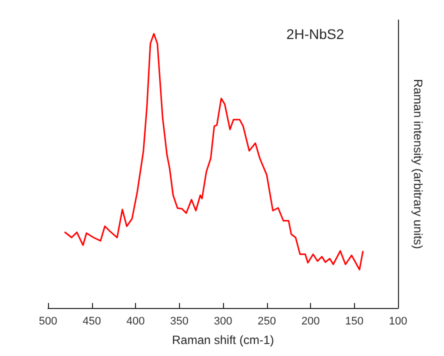 This screenshot has width=444, height=356. Describe the element at coordinates (398, 322) in the screenshot. I see `x-tick-label: 100` at that location.